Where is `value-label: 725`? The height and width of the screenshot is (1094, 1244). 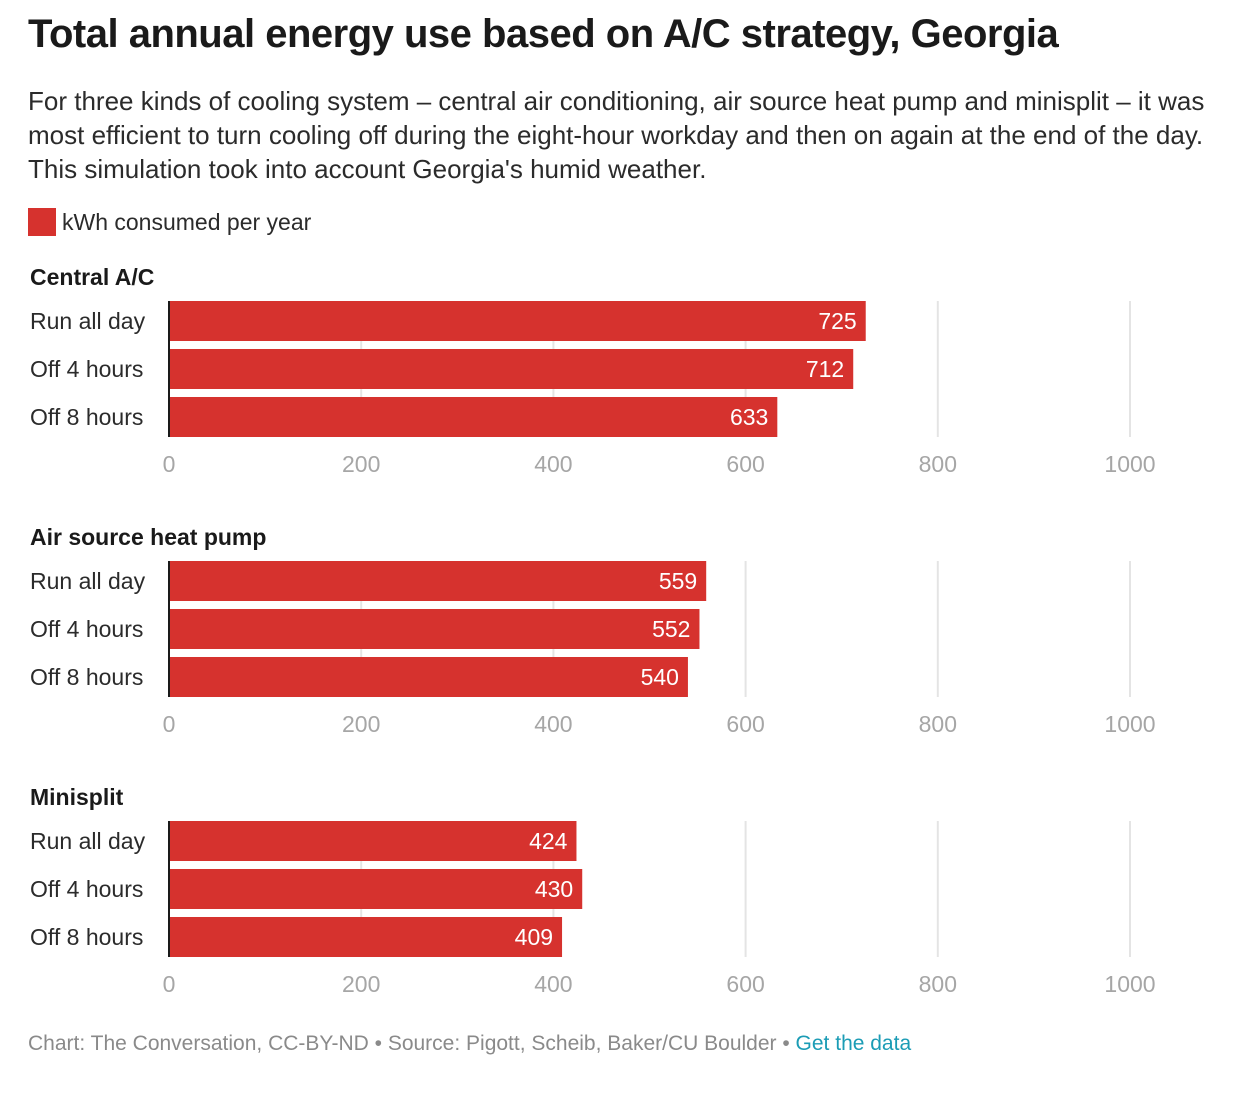
value-label: 725 is located at coordinates (837, 321).